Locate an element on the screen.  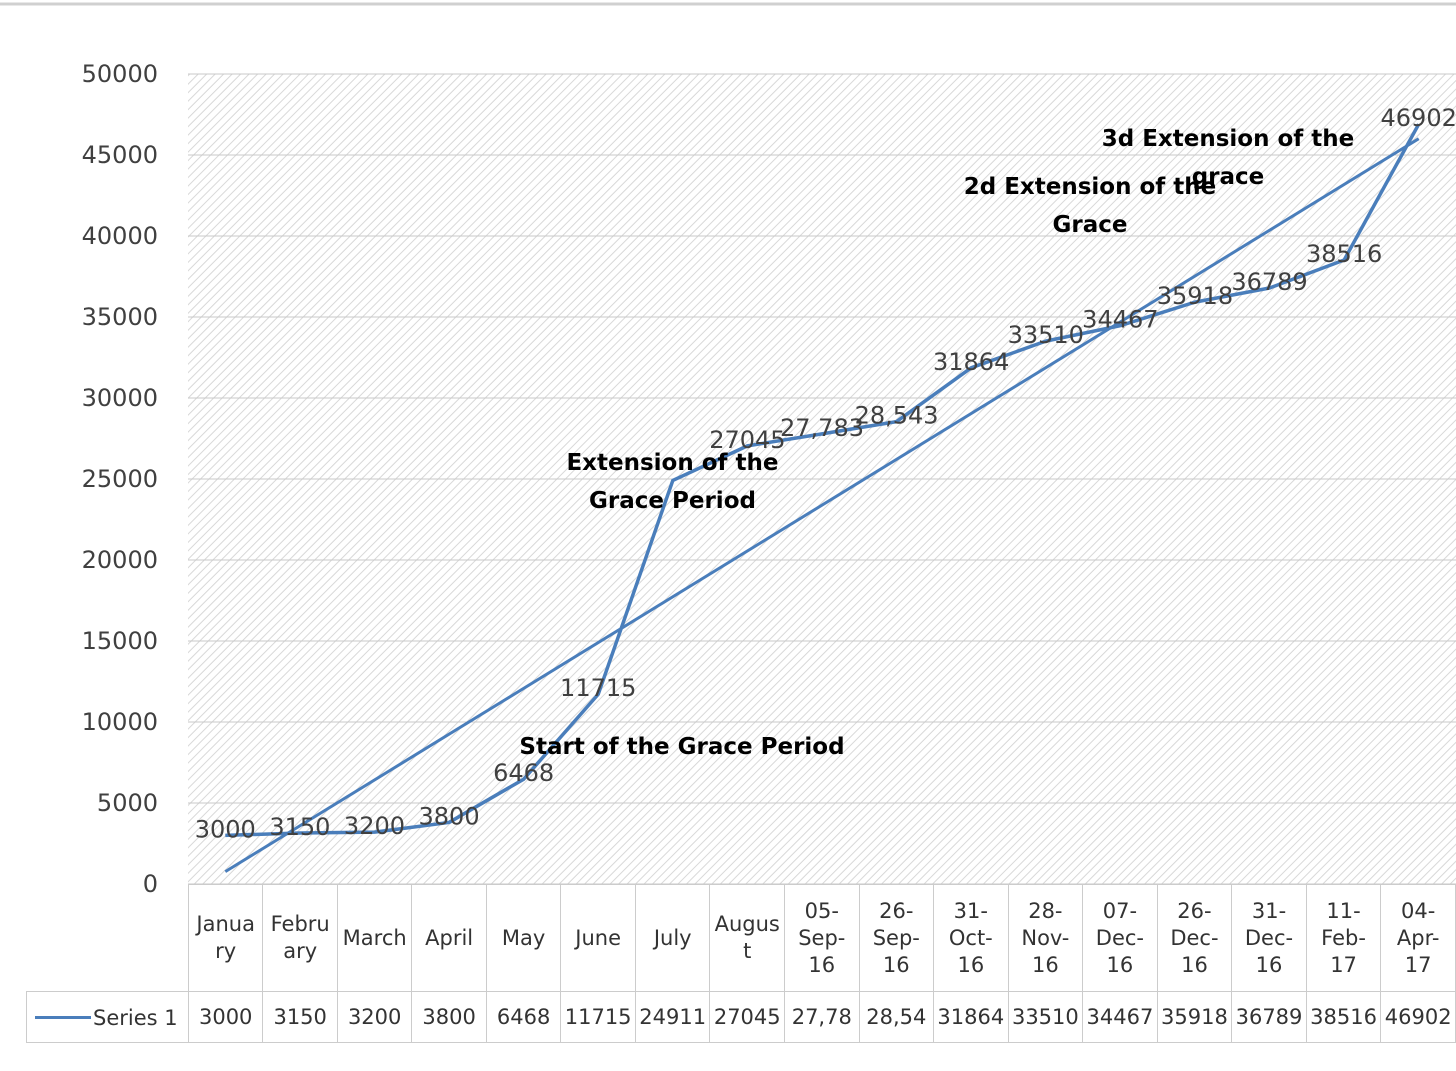
data-label: 3800 is located at coordinates (449, 816).